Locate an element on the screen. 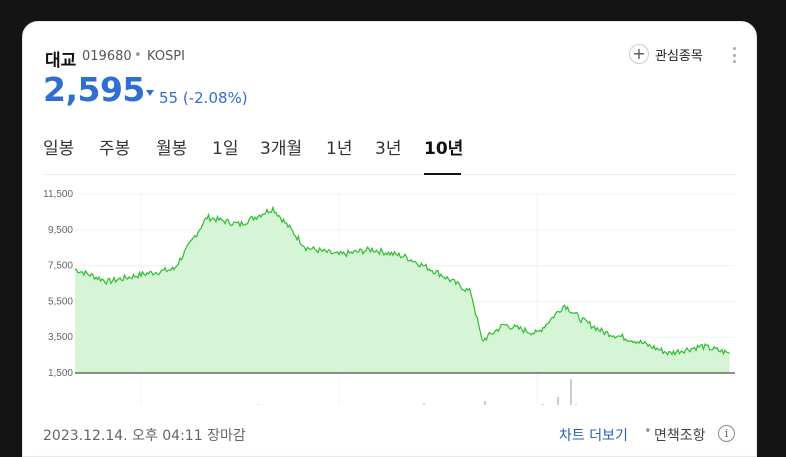 The width and height of the screenshot is (786, 457). tab-monthly: 월봉 is located at coordinates (172, 149).